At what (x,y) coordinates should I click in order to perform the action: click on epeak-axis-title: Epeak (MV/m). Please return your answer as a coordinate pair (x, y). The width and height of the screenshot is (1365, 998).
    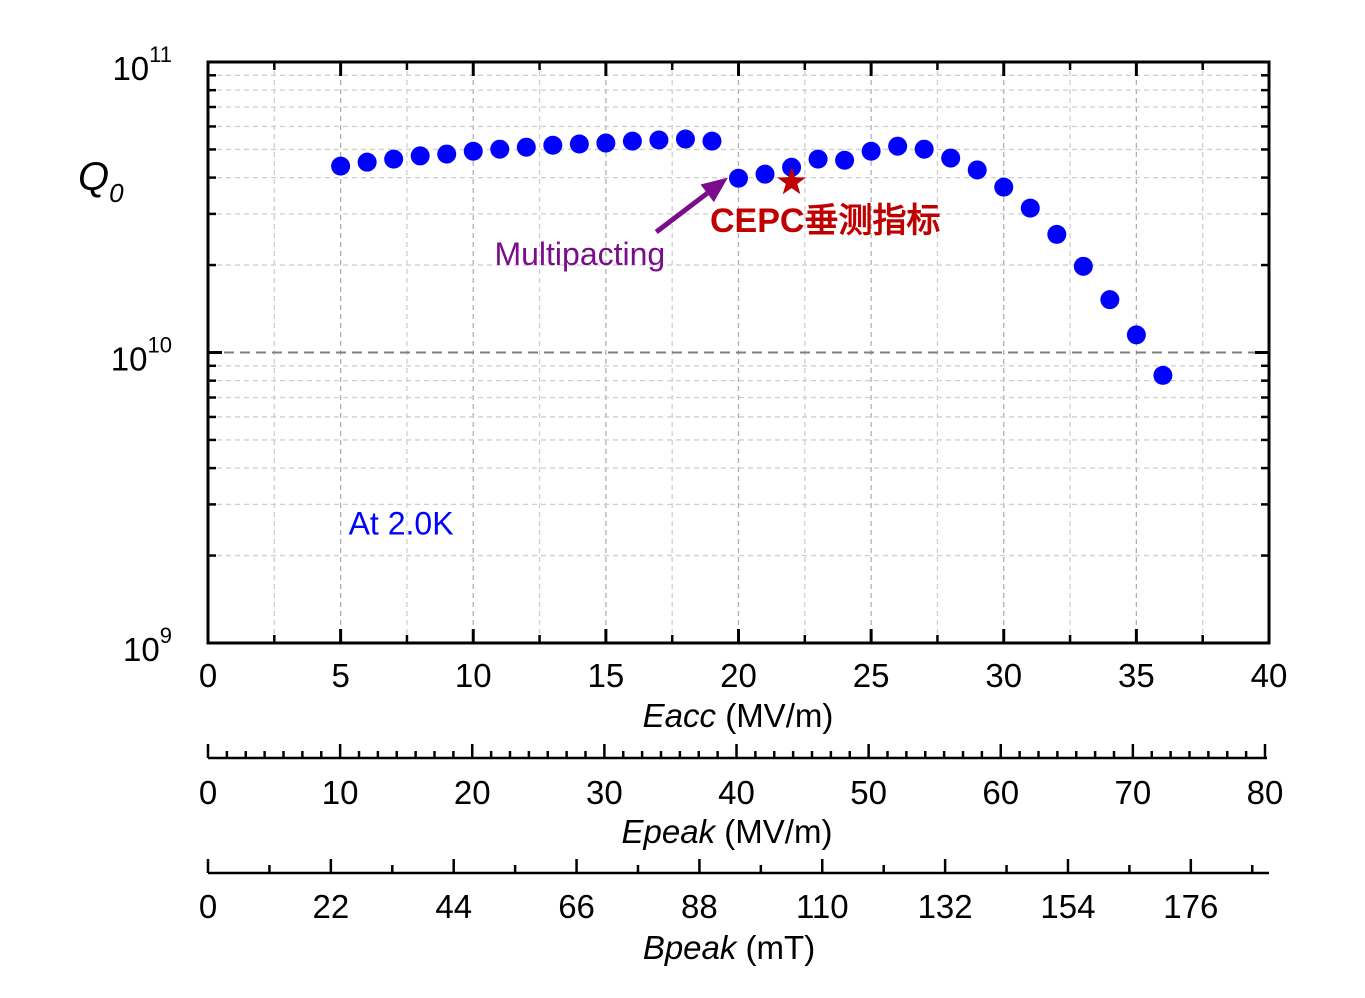
    Looking at the image, I should click on (727, 831).